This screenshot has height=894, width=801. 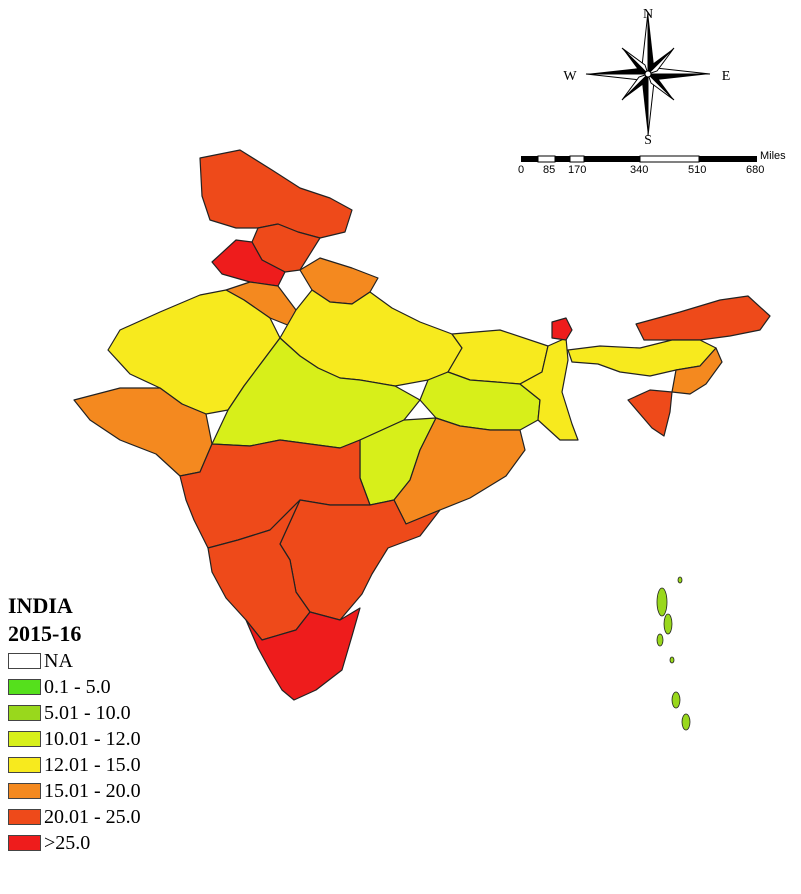 I want to click on legend-item: 5.01 - 10.0, so click(x=74, y=713).